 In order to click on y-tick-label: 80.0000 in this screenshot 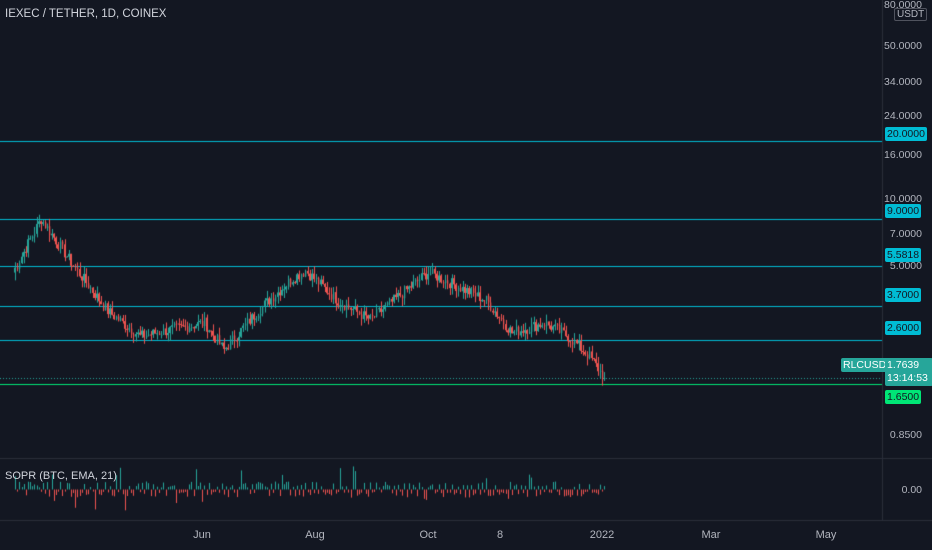, I will do `click(903, 5)`.